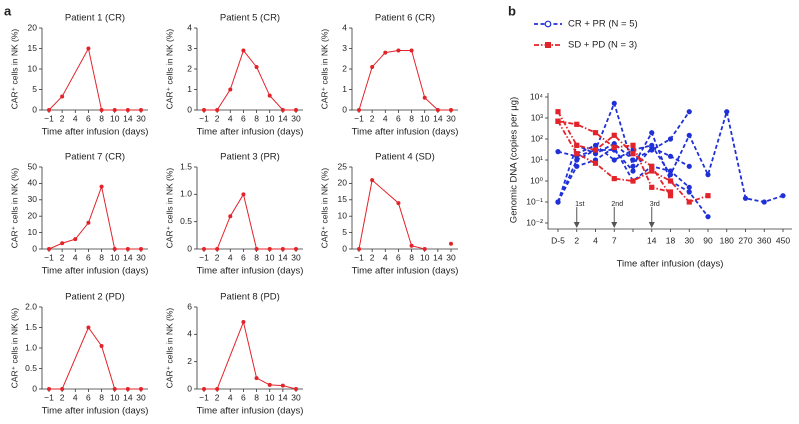 The image size is (799, 424). What do you see at coordinates (537, 117) in the screenshot?
I see `y-tick-label: 10³` at bounding box center [537, 117].